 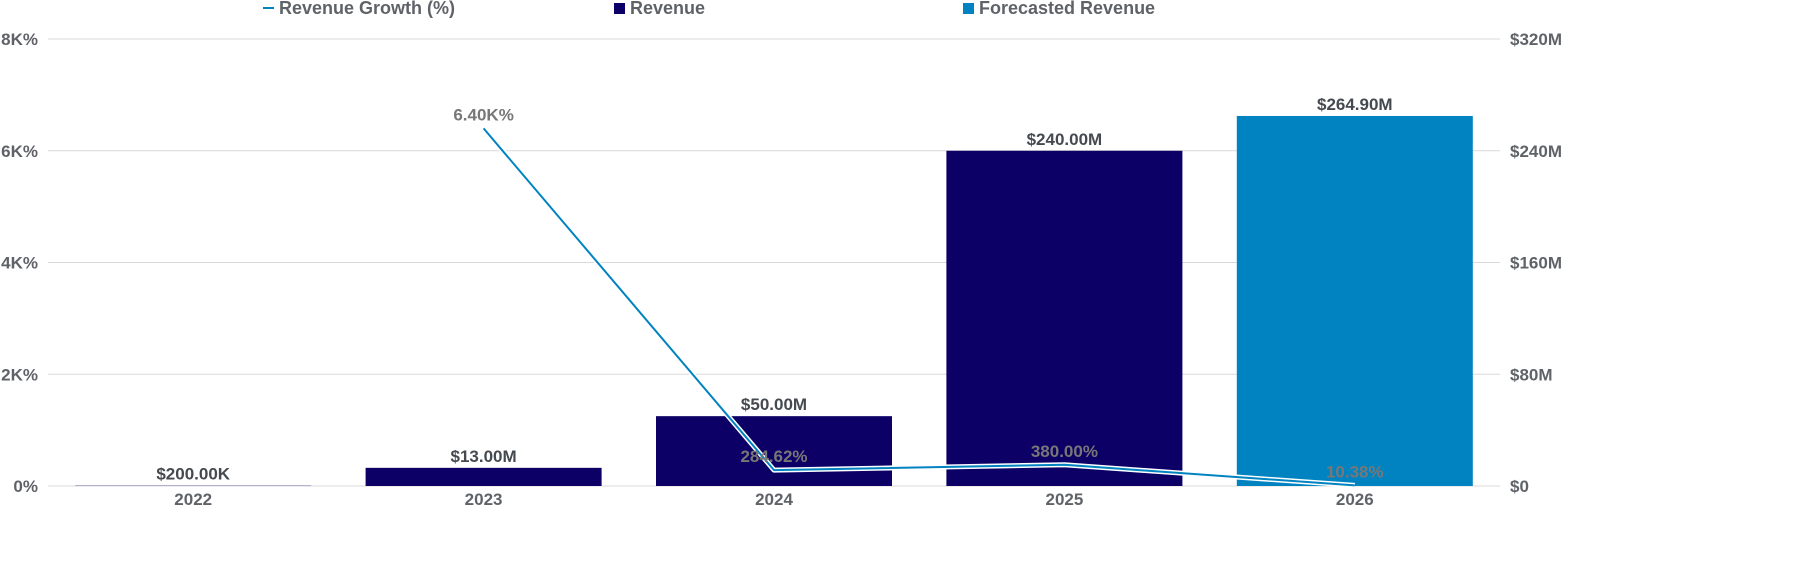 I want to click on bar-data-label: $13.00M, so click(x=484, y=456).